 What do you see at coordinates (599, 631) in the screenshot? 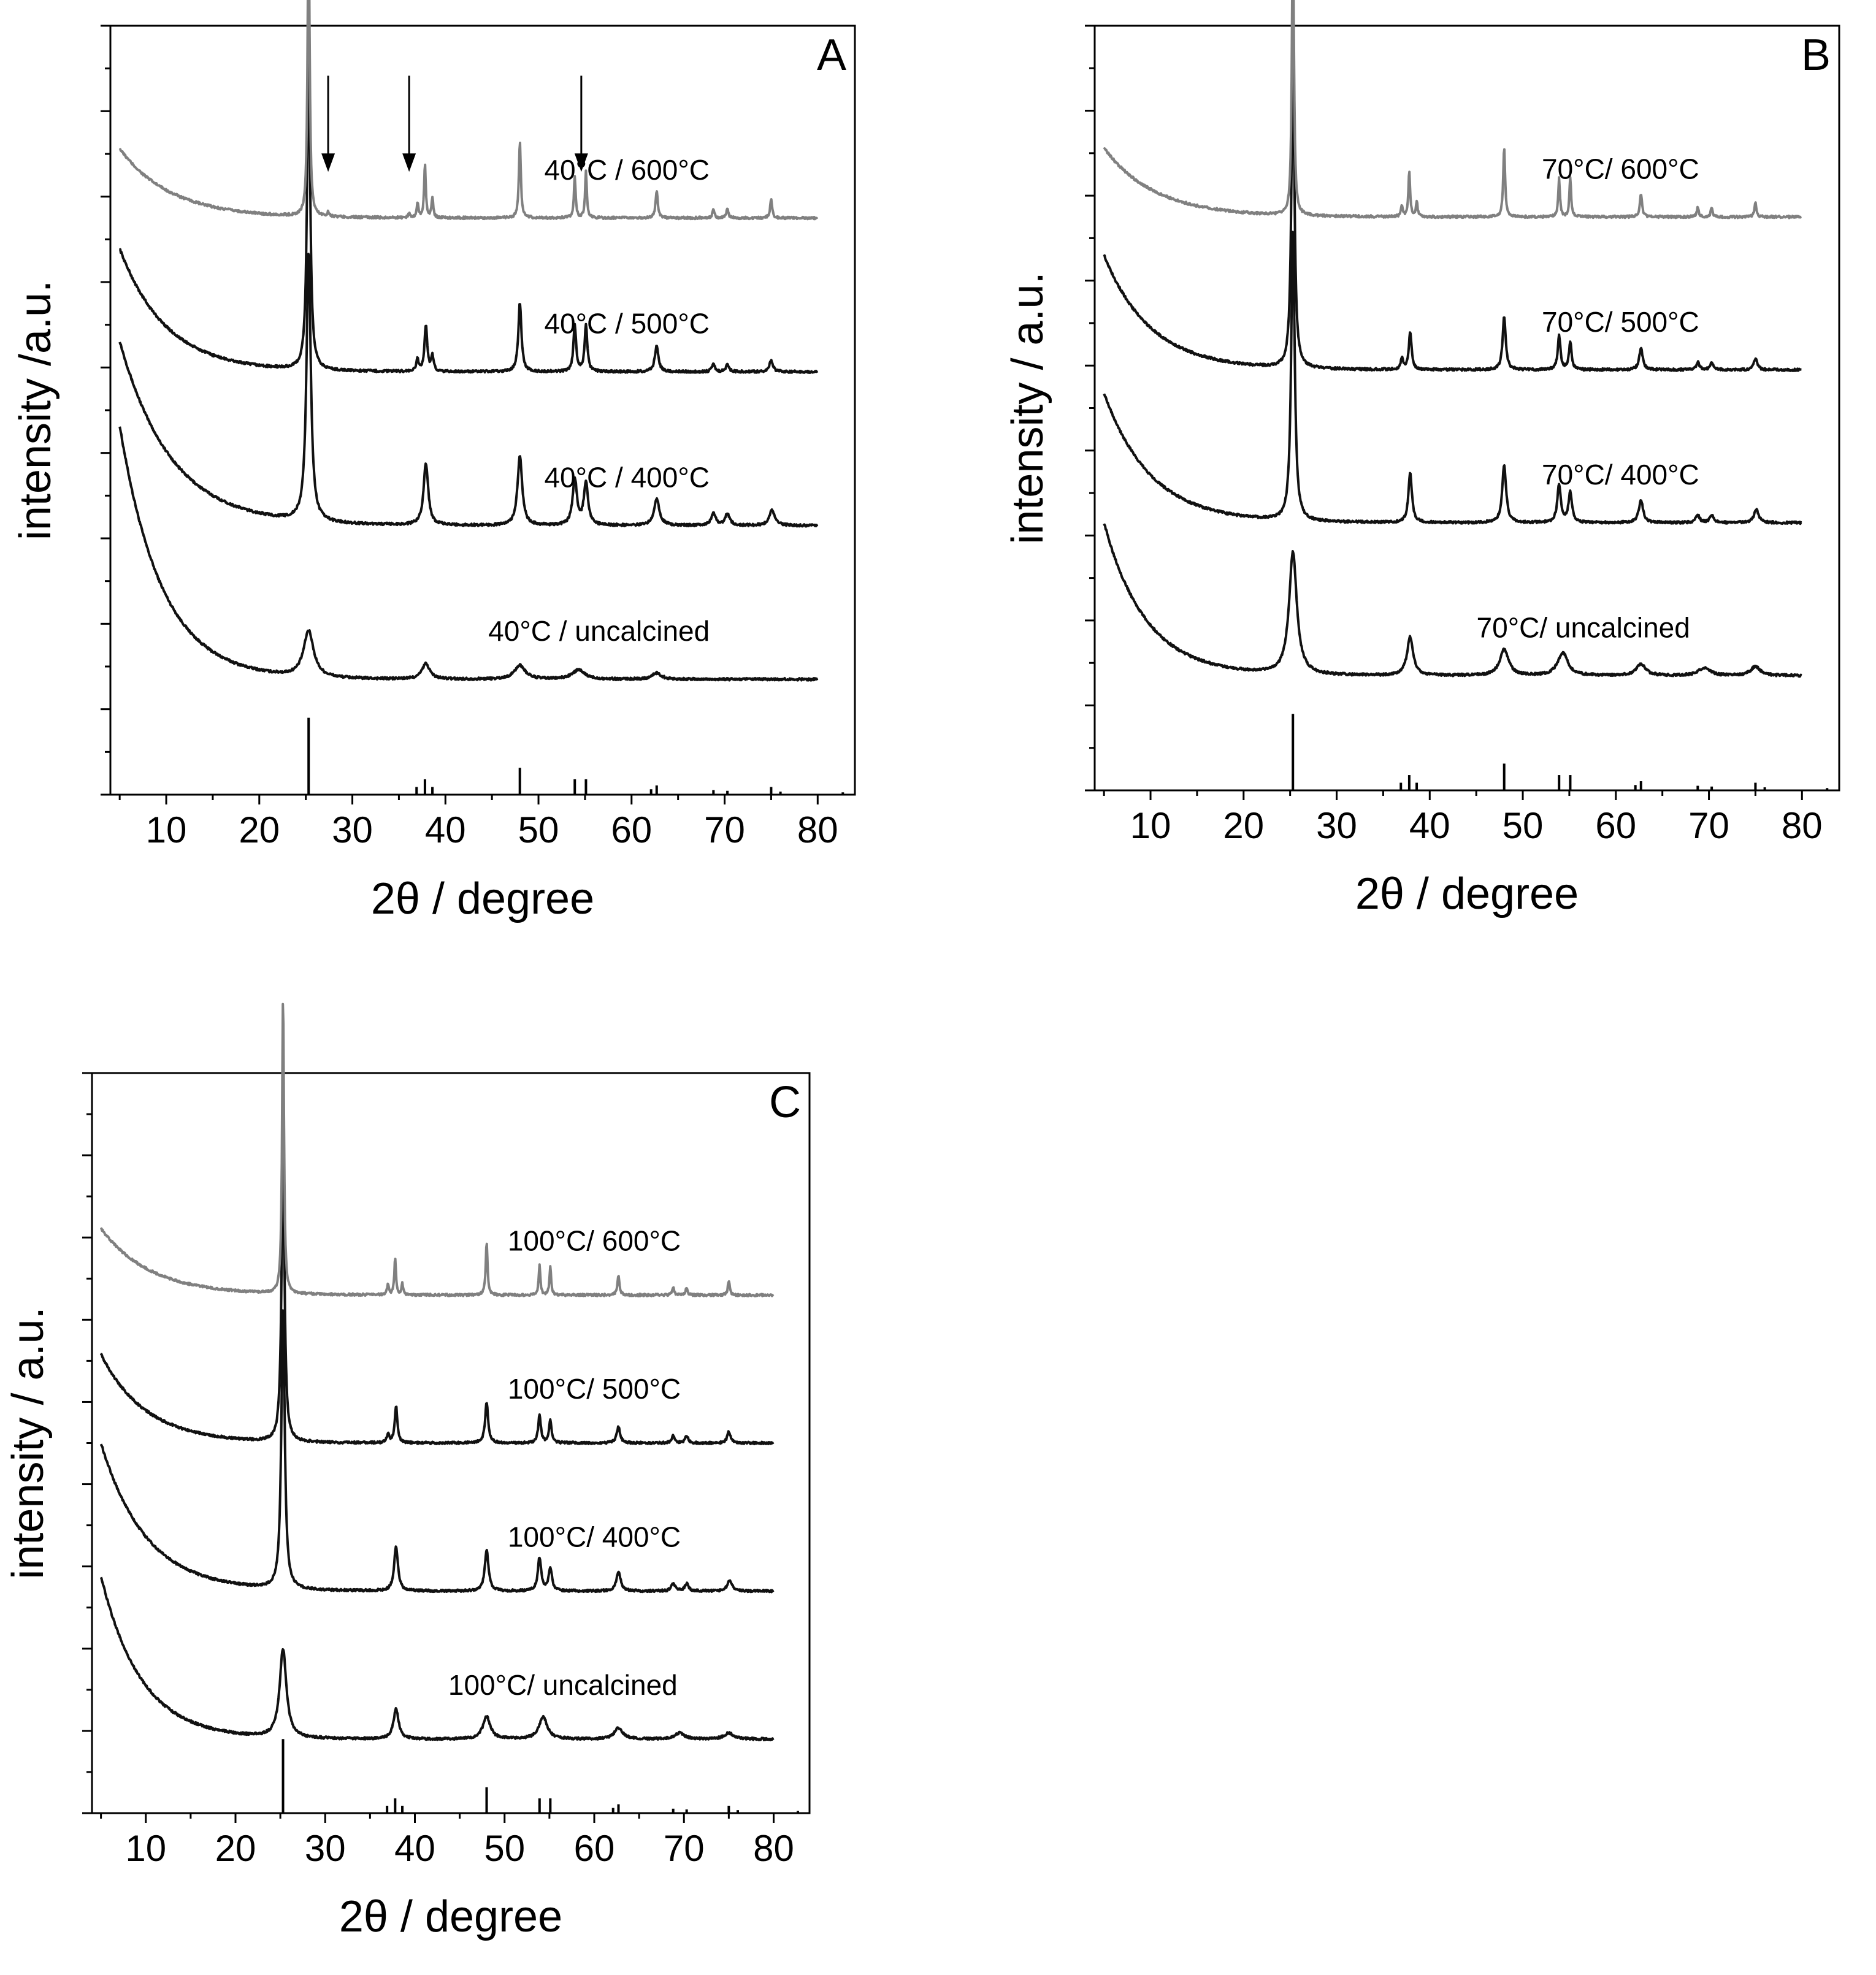
I see `series-label: 40°C / uncalcined` at bounding box center [599, 631].